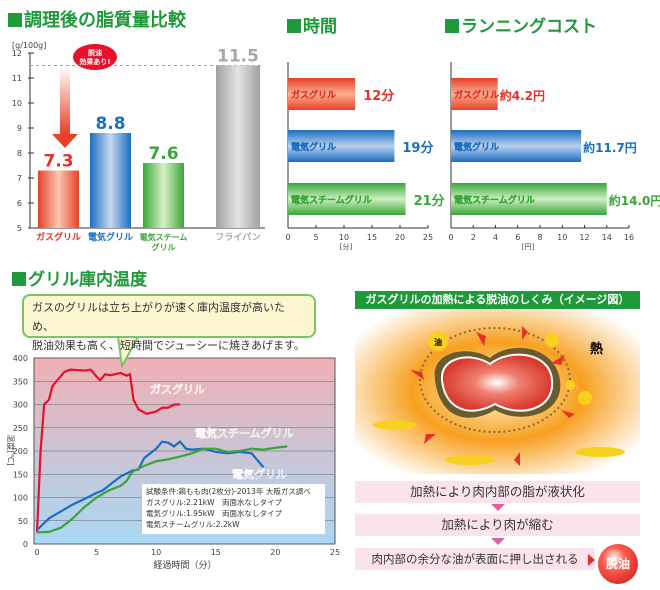  I want to click on heading-time: 時間, so click(312, 24).